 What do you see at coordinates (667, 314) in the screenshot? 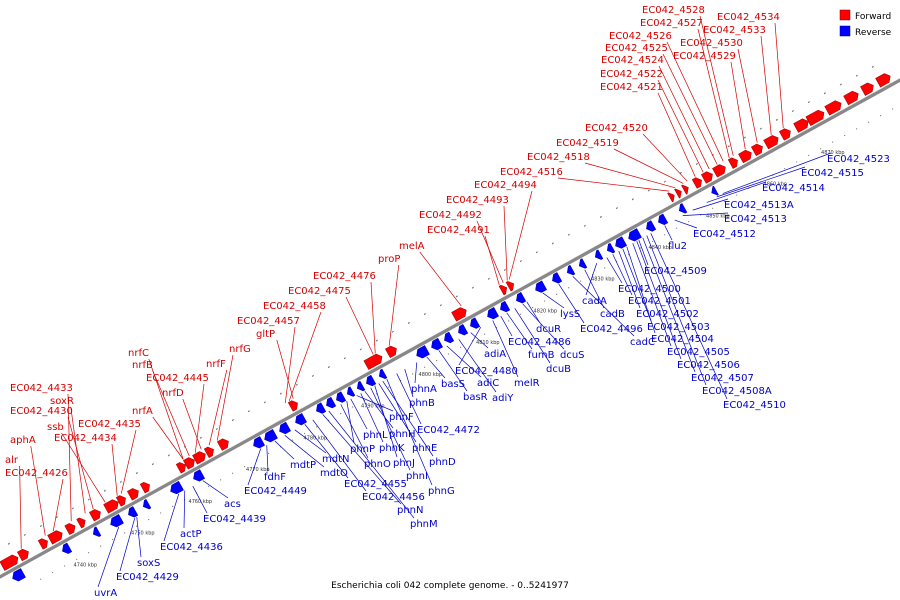
I see `gene-label-ec042_4502: EC042_4502` at bounding box center [667, 314].